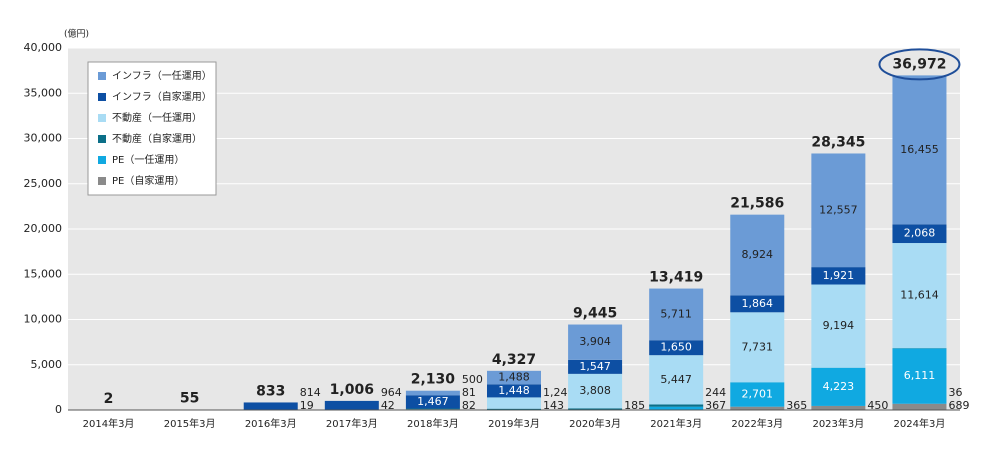 This screenshot has height=452, width=984. I want to click on x-tick-label: 2021年3月, so click(676, 423).